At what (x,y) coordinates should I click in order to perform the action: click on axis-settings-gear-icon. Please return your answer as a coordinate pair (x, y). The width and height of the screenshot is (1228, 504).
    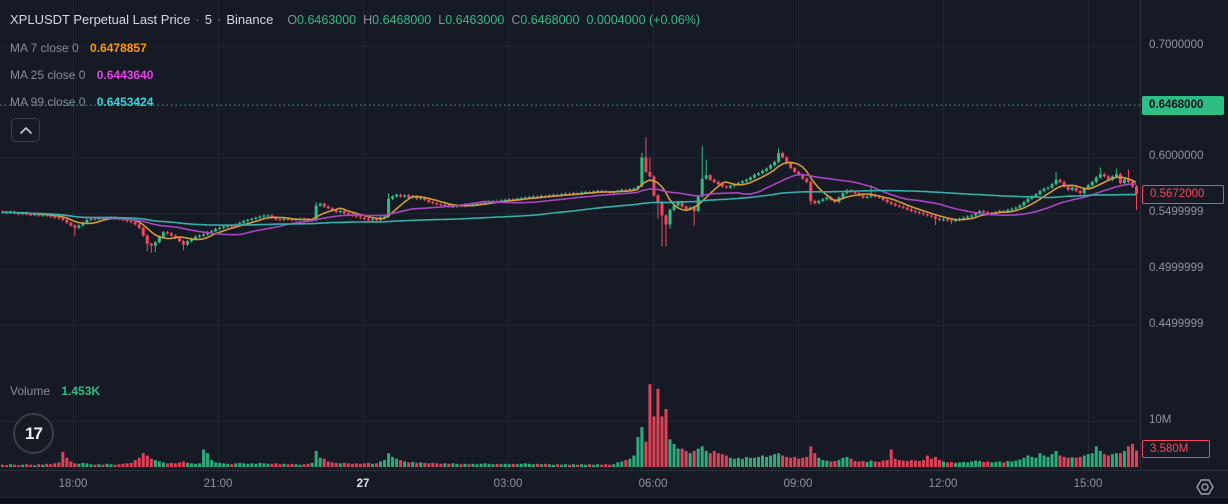
    Looking at the image, I should click on (1206, 487).